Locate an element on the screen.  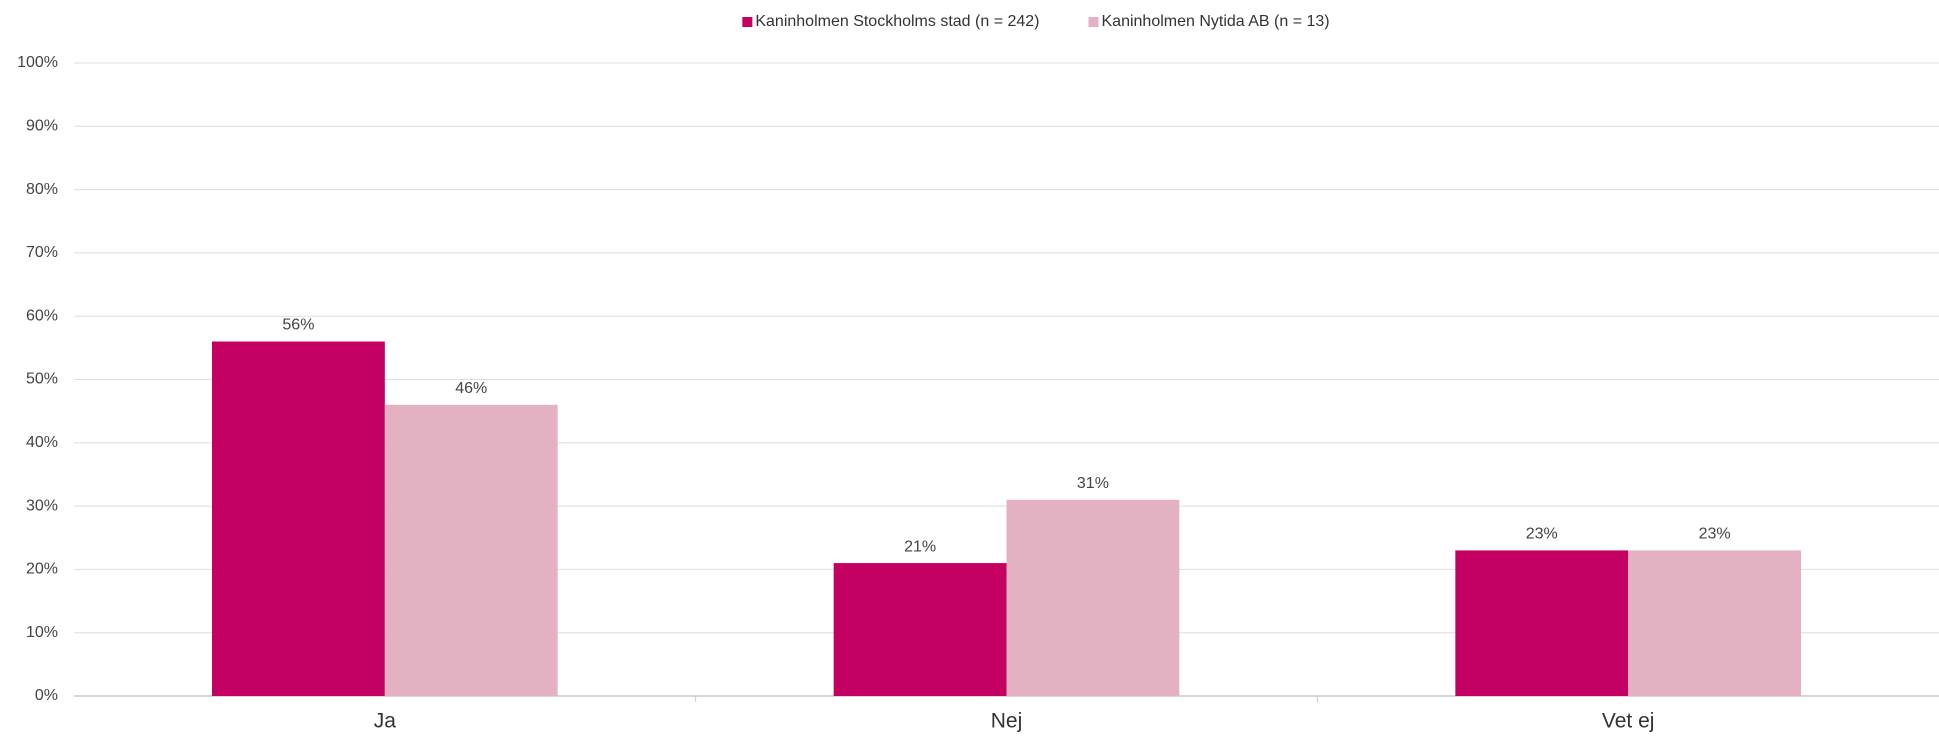
y-tick-label: 60% is located at coordinates (42, 315).